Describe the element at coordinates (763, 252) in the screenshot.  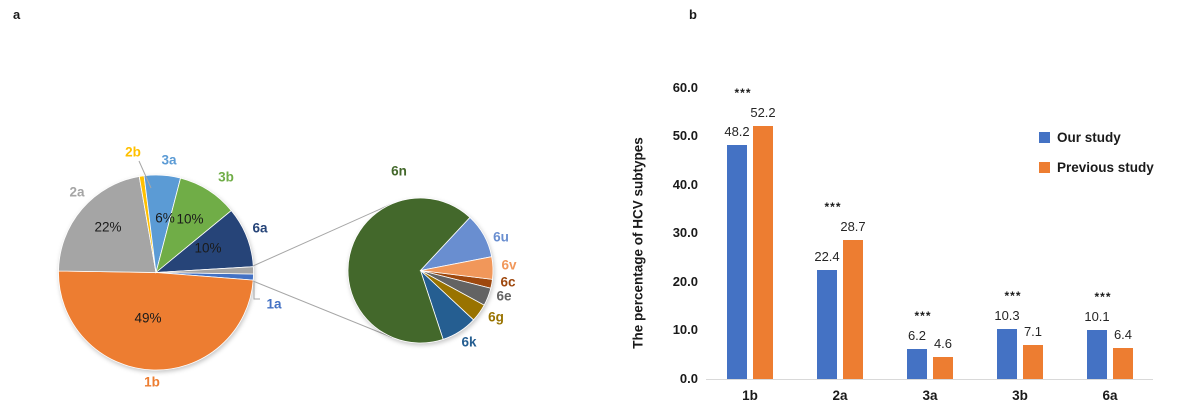
I see `bar-previous-study-1b` at that location.